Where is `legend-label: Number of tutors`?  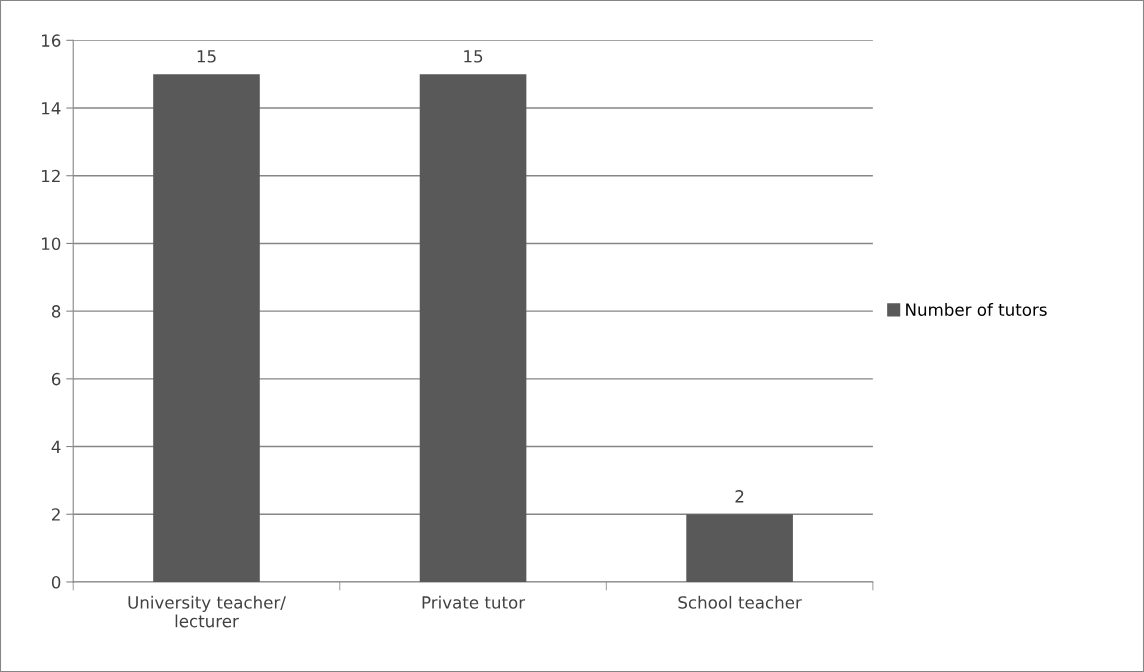 legend-label: Number of tutors is located at coordinates (976, 309).